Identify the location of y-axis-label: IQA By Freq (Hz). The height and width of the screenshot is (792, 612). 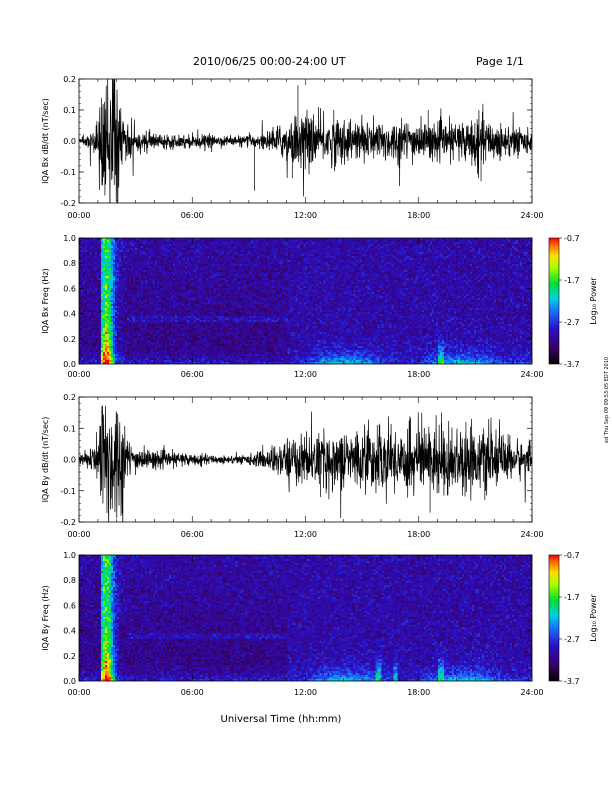
(45, 618).